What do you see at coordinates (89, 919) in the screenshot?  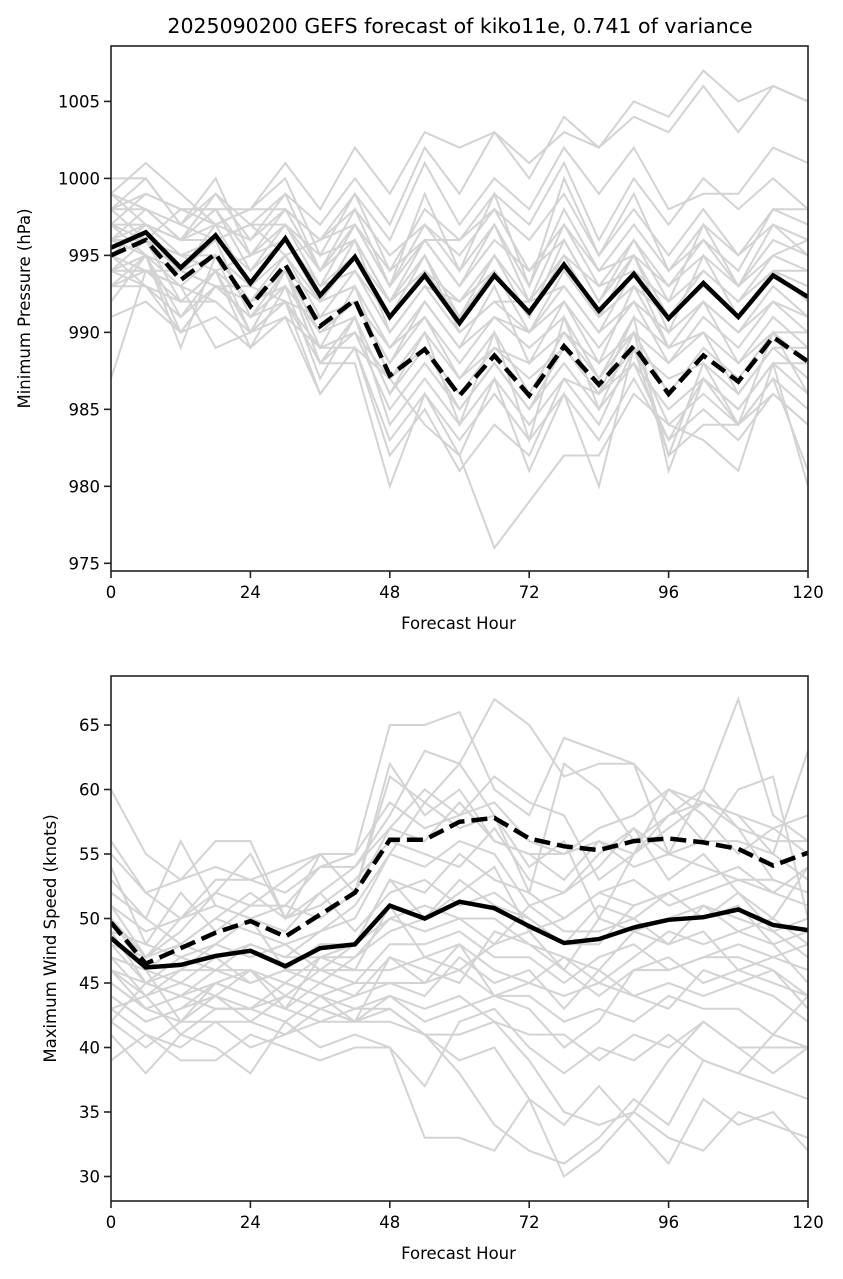 I see `wind-y-tick-label: 50` at bounding box center [89, 919].